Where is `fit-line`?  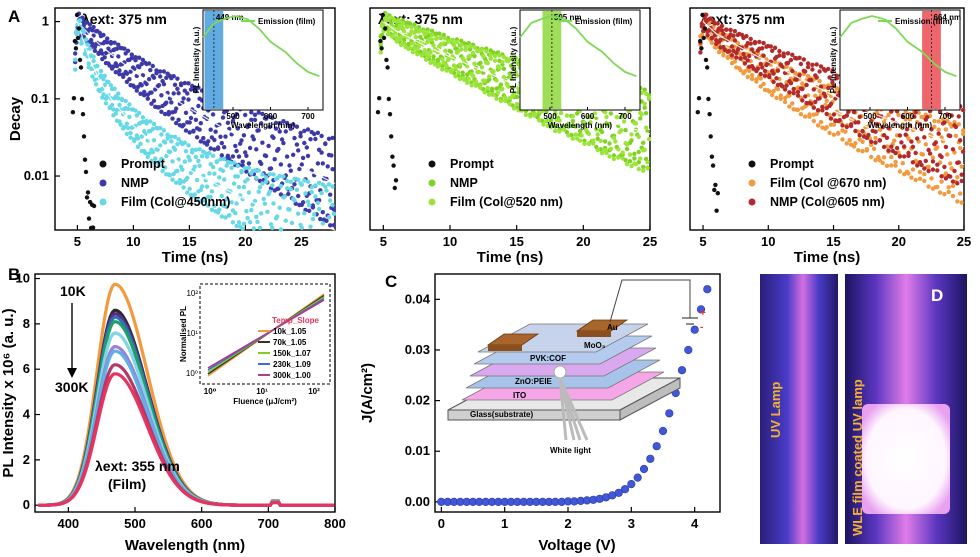
fit-line is located at coordinates (516, 78).